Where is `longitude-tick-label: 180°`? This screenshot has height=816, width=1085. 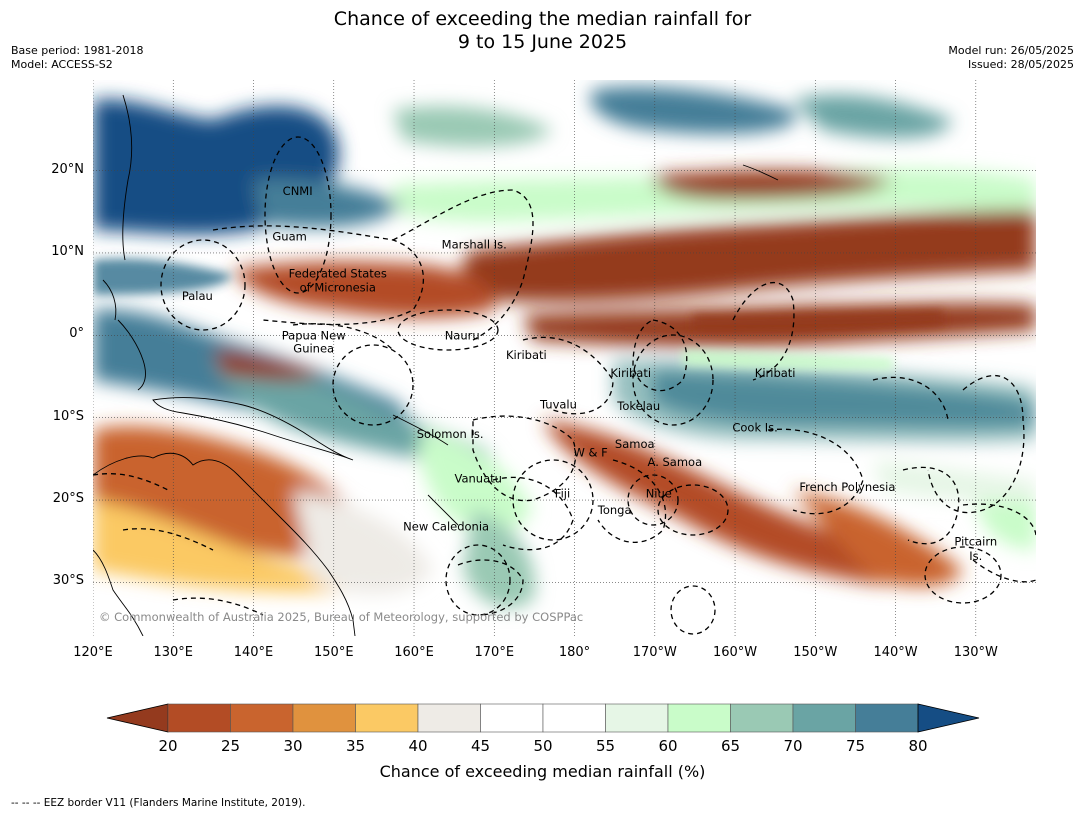
longitude-tick-label: 180° is located at coordinates (574, 652).